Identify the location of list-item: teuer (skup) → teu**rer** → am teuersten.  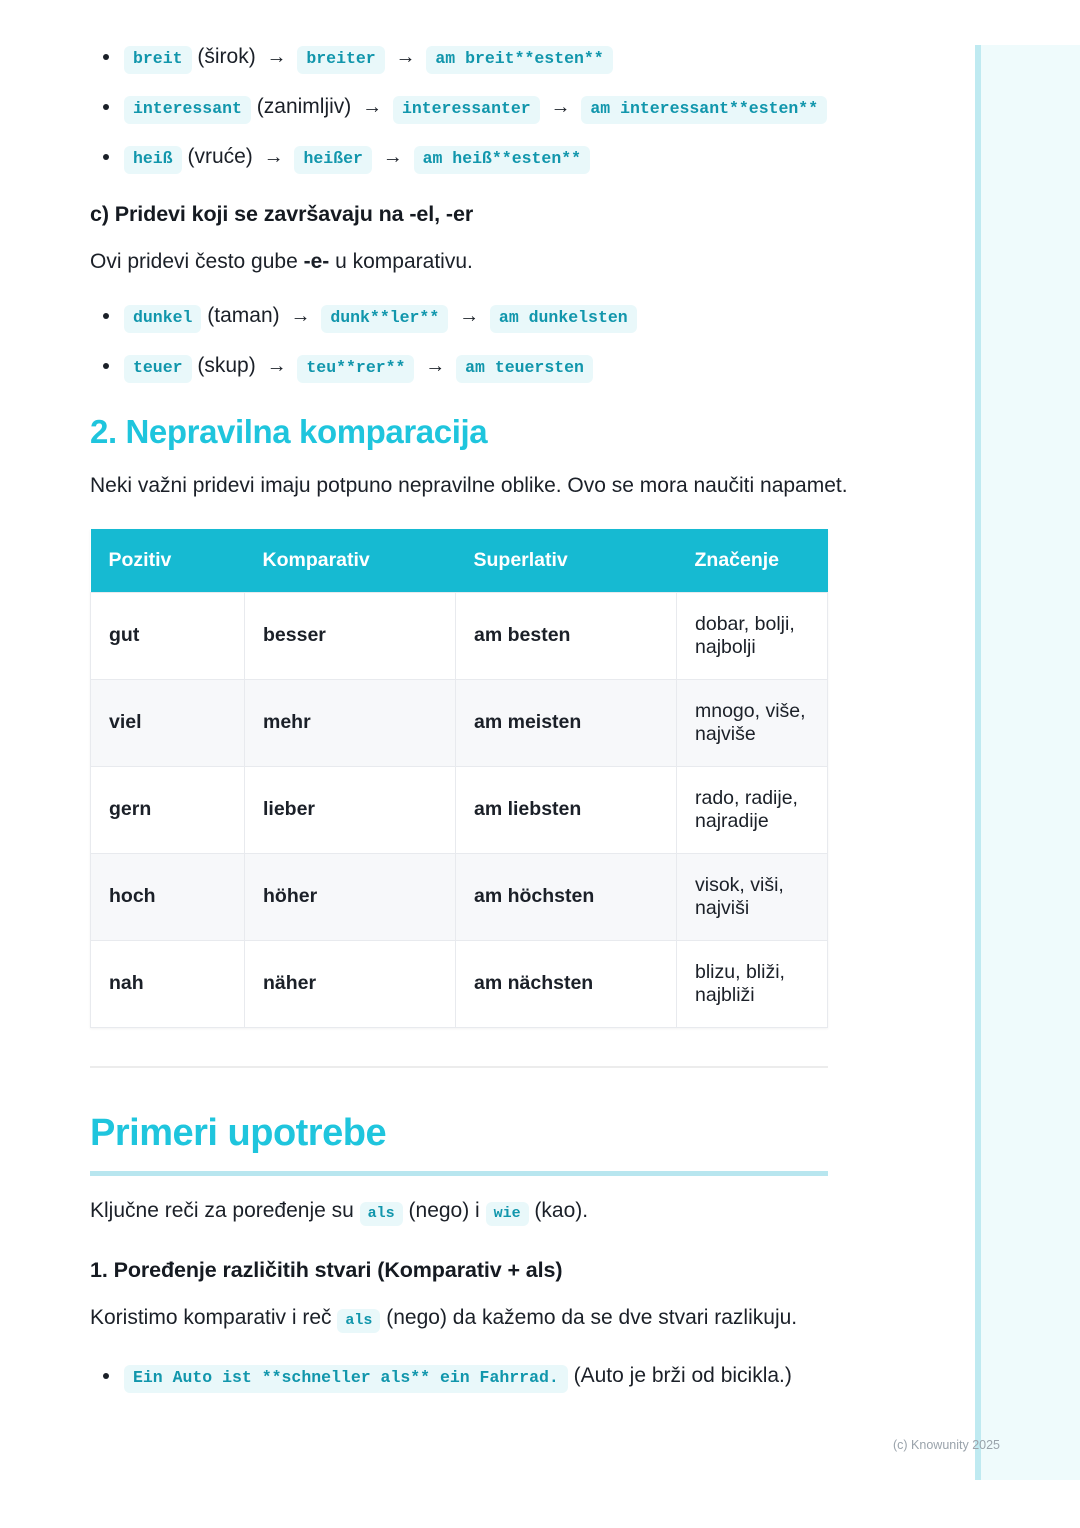
(487, 366).